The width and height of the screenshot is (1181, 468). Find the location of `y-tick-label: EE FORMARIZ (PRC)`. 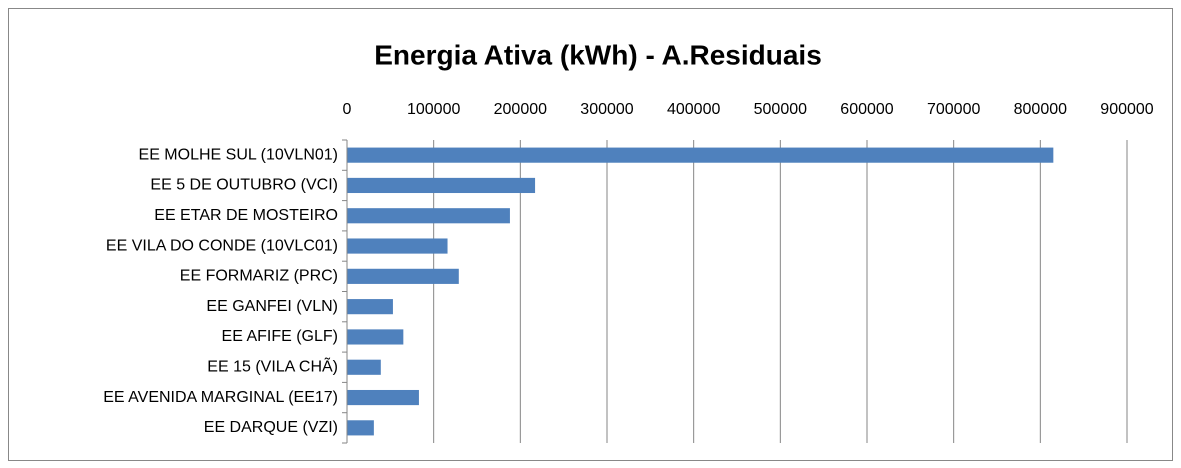

y-tick-label: EE FORMARIZ (PRC) is located at coordinates (259, 276).